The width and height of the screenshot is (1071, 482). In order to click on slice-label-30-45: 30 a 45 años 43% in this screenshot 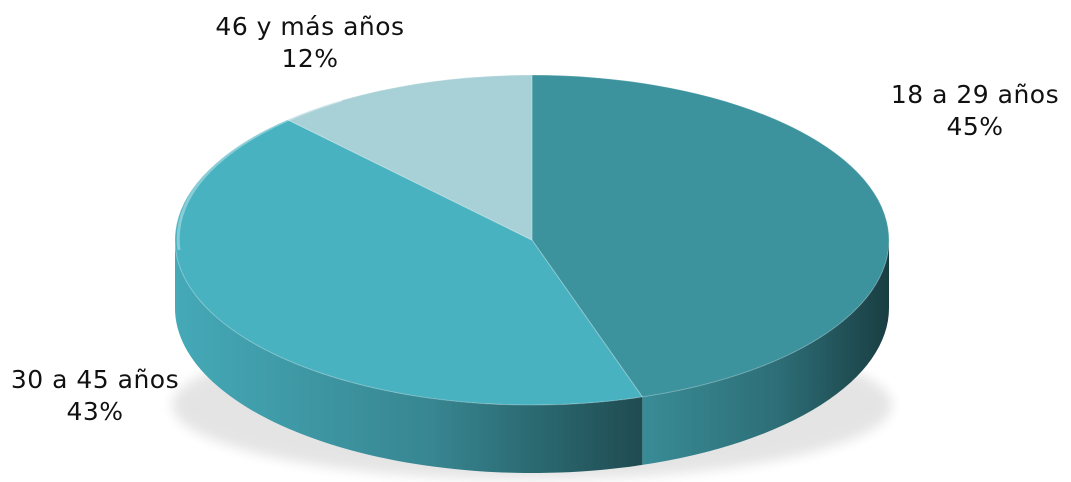, I will do `click(95, 396)`.